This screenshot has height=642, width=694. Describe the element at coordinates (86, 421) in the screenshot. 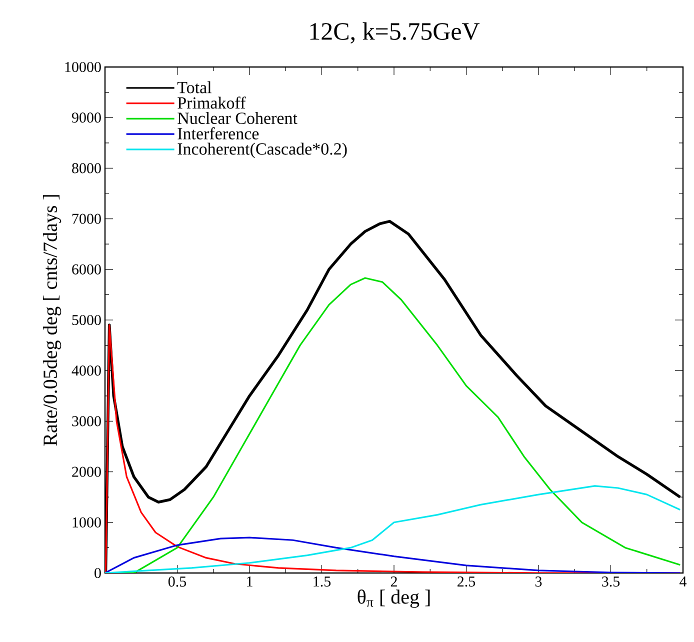

I see `y-tick-label: 3000` at that location.